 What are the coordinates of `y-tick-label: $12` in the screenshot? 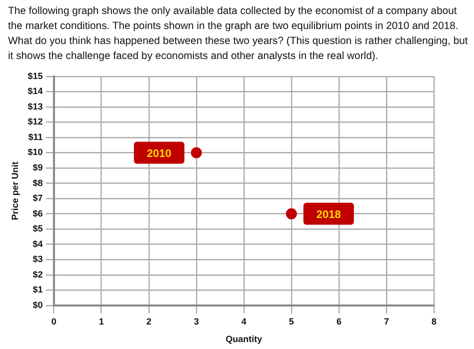 It's located at (35, 121).